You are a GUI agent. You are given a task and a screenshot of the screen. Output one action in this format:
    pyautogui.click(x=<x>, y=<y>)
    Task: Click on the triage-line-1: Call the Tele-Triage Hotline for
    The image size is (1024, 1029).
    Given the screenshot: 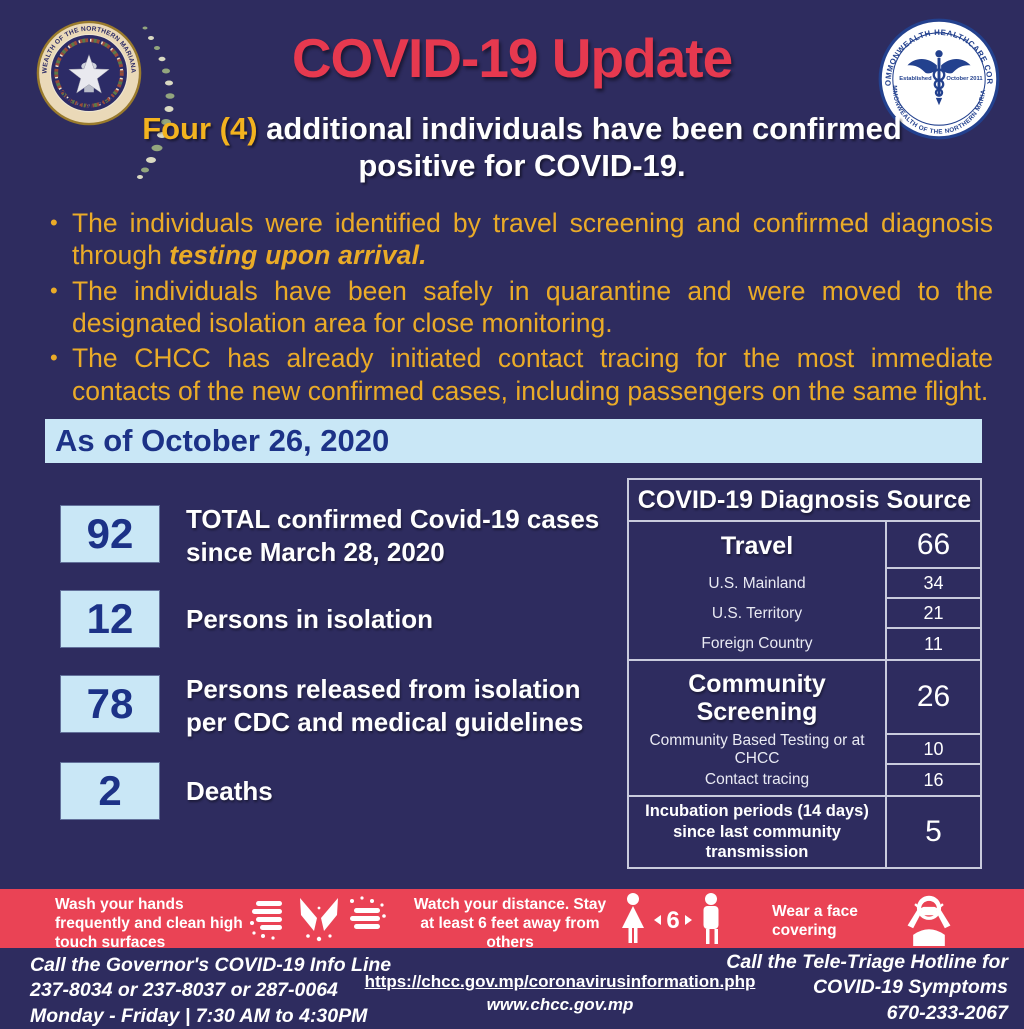 What is the action you would take?
    pyautogui.click(x=867, y=962)
    